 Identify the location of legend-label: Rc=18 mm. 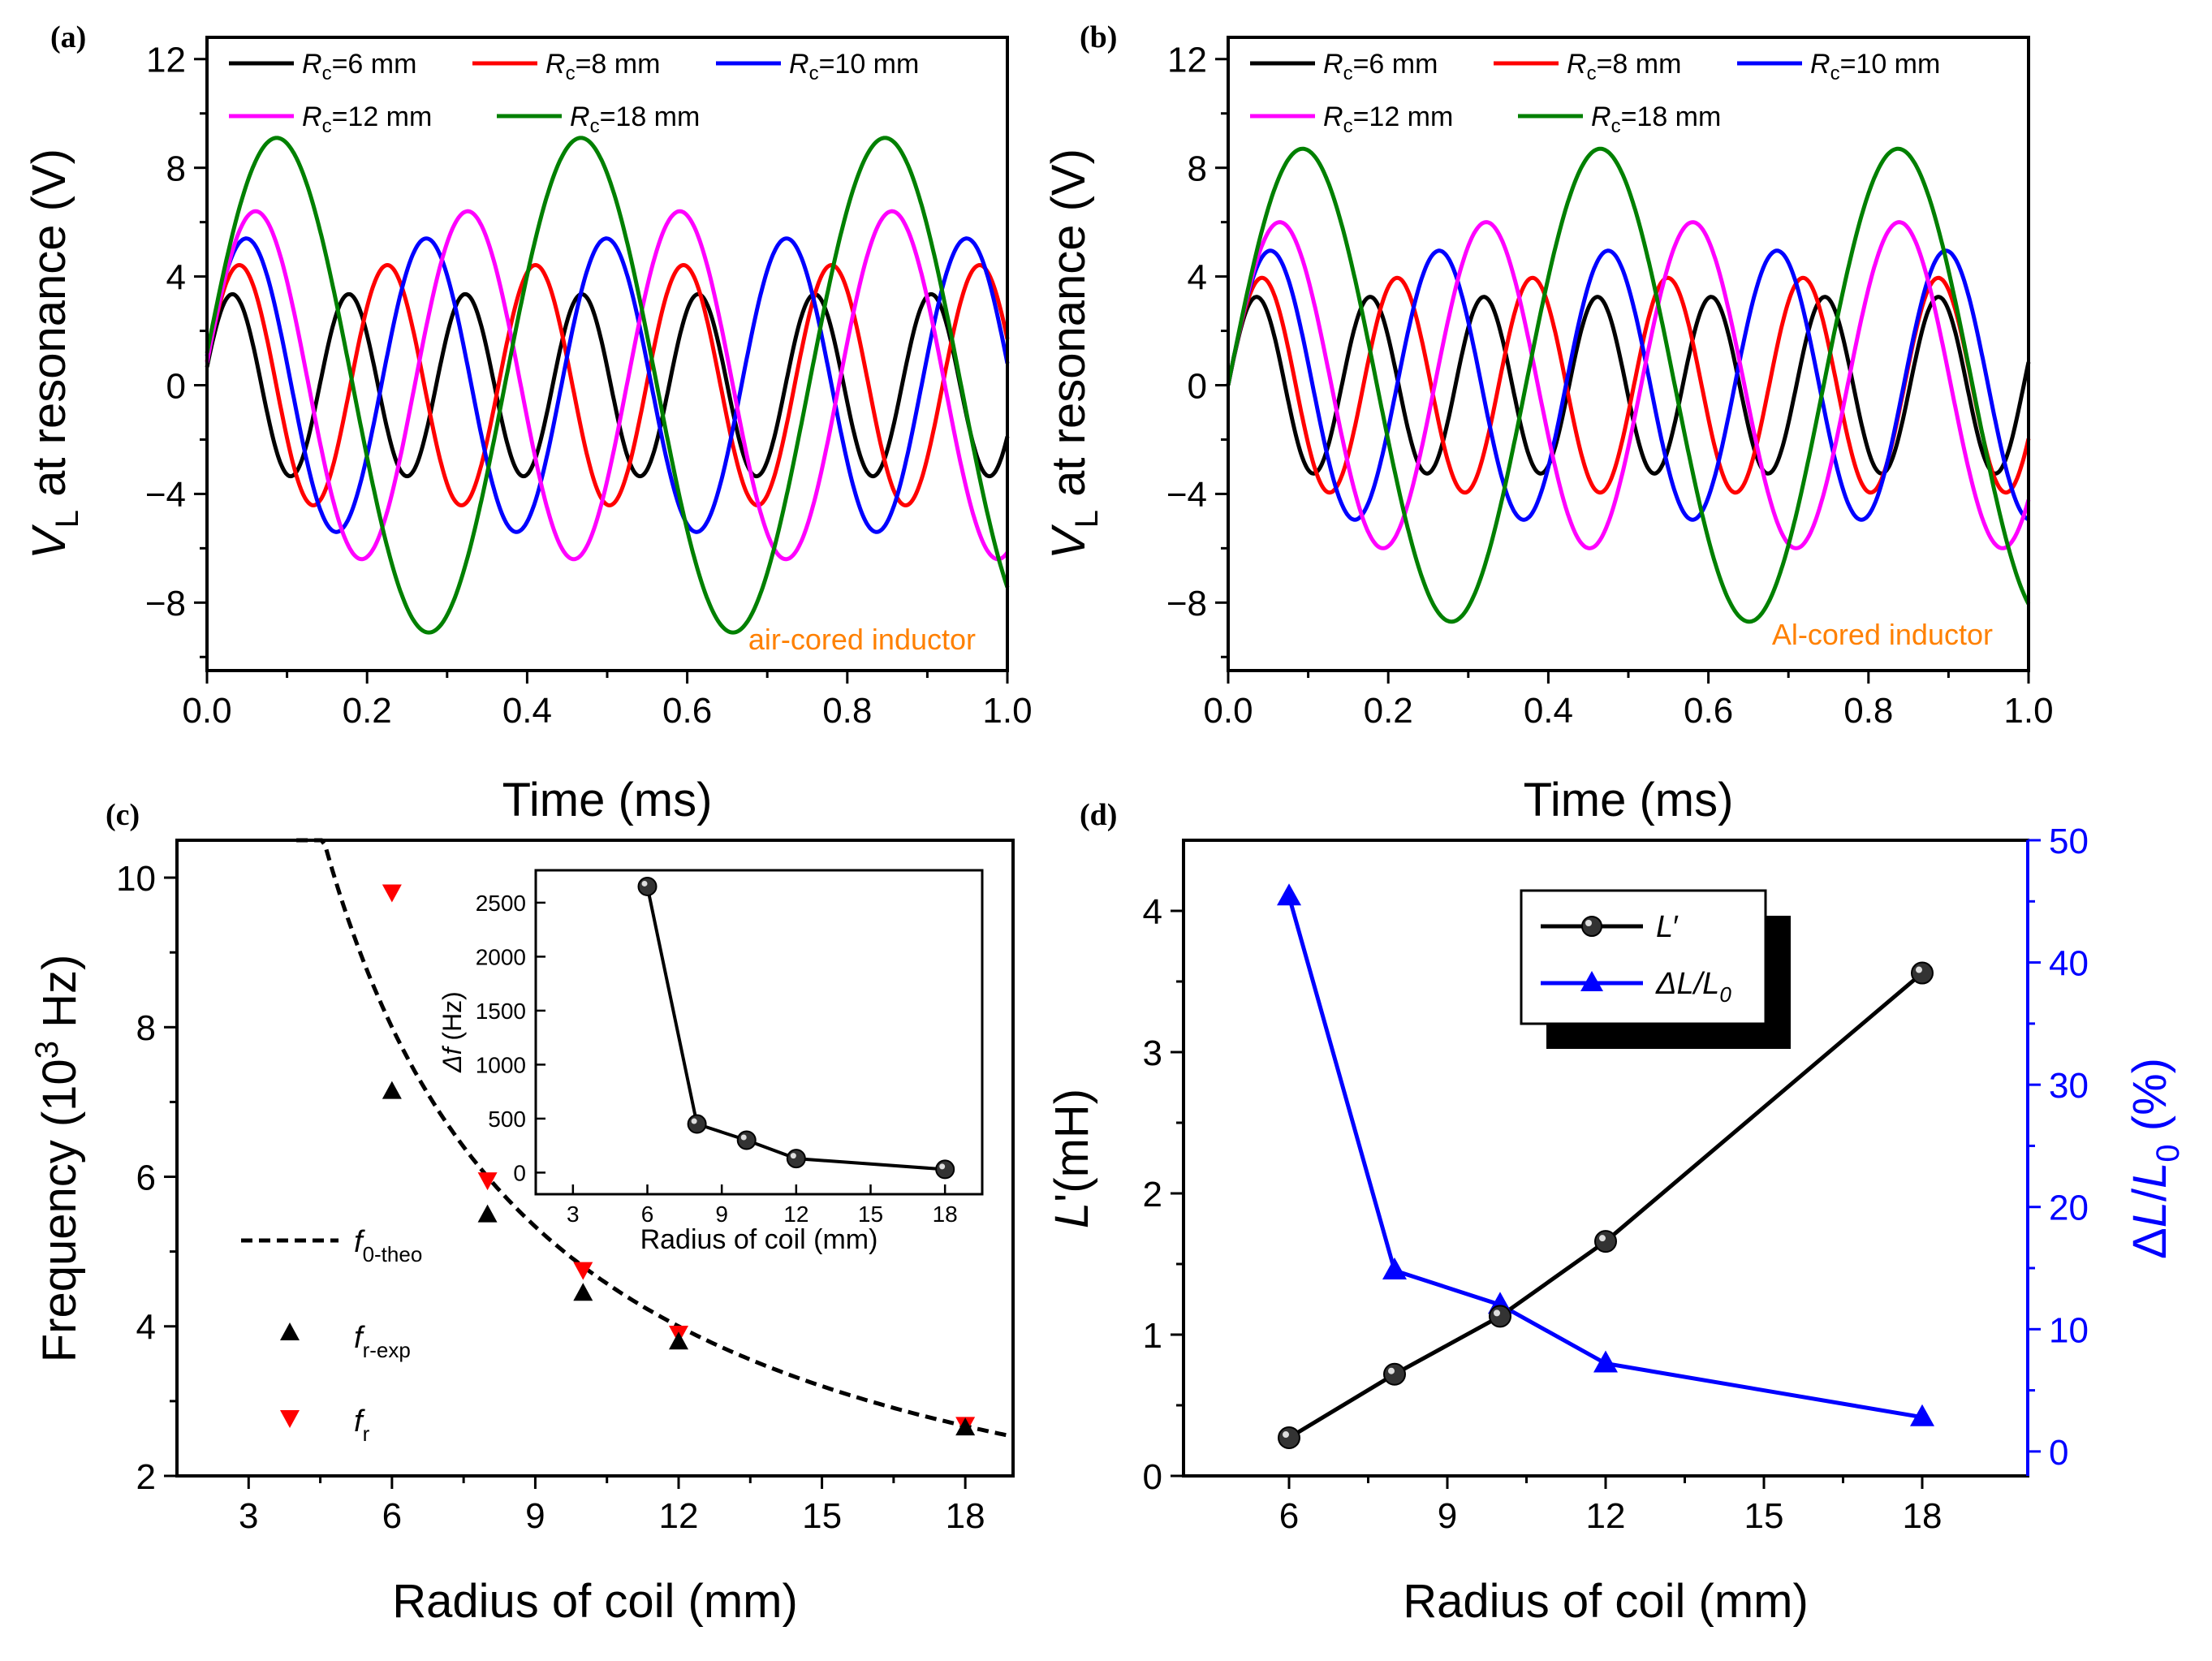
(1656, 119).